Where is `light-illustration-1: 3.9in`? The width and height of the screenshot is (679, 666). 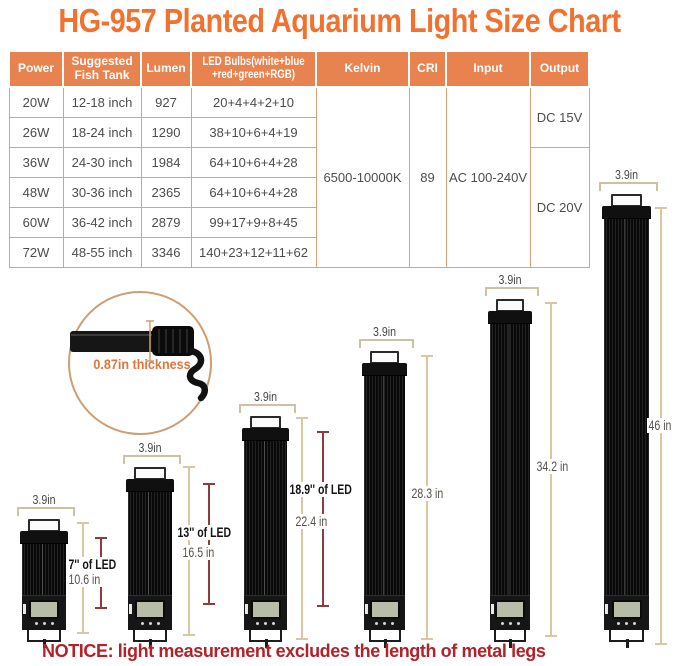 light-illustration-1: 3.9in is located at coordinates (46, 571).